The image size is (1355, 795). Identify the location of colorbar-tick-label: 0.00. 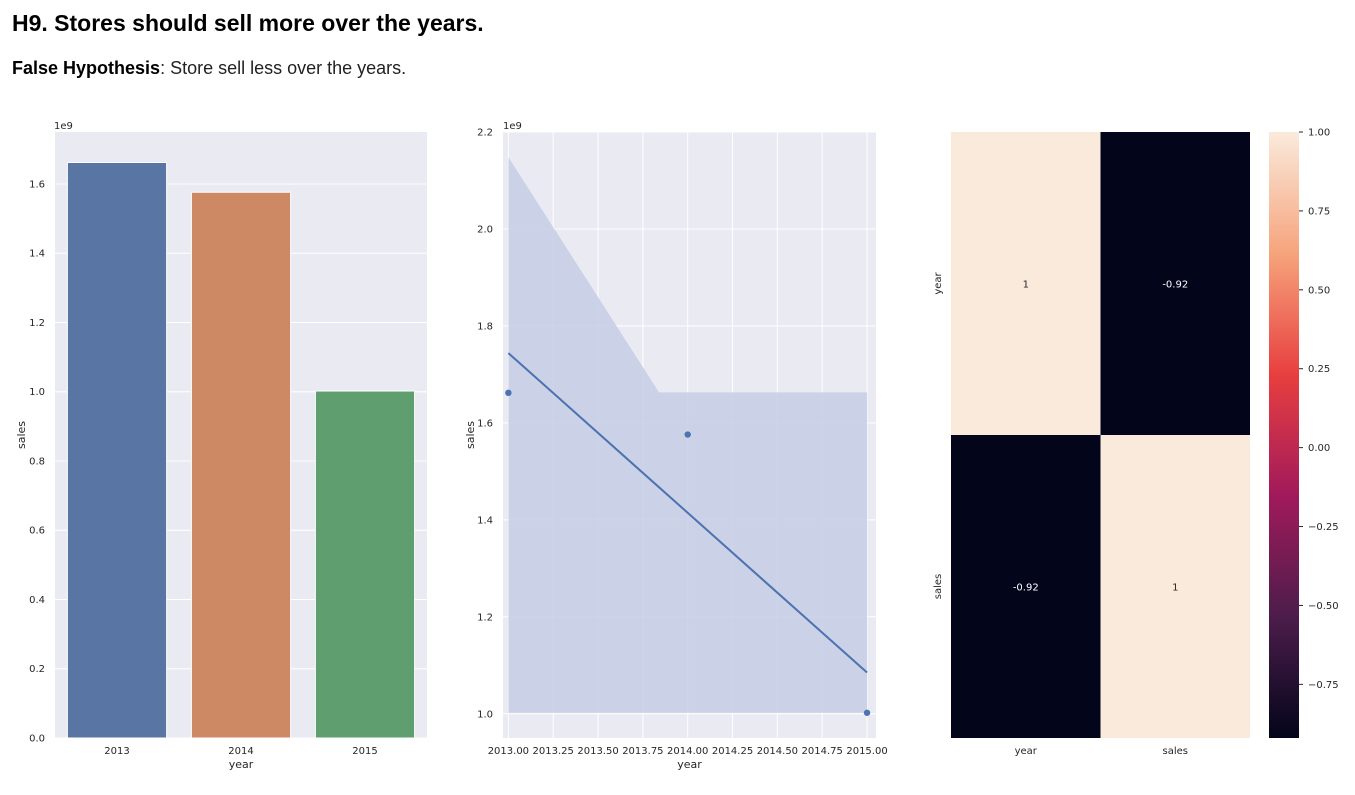
(1319, 448).